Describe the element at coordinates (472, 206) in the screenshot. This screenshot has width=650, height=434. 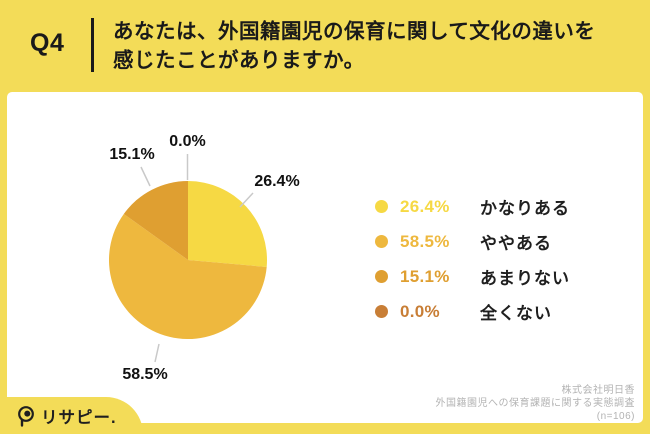
I see `legend-item-kanari-aru: 26.4% かなりある` at that location.